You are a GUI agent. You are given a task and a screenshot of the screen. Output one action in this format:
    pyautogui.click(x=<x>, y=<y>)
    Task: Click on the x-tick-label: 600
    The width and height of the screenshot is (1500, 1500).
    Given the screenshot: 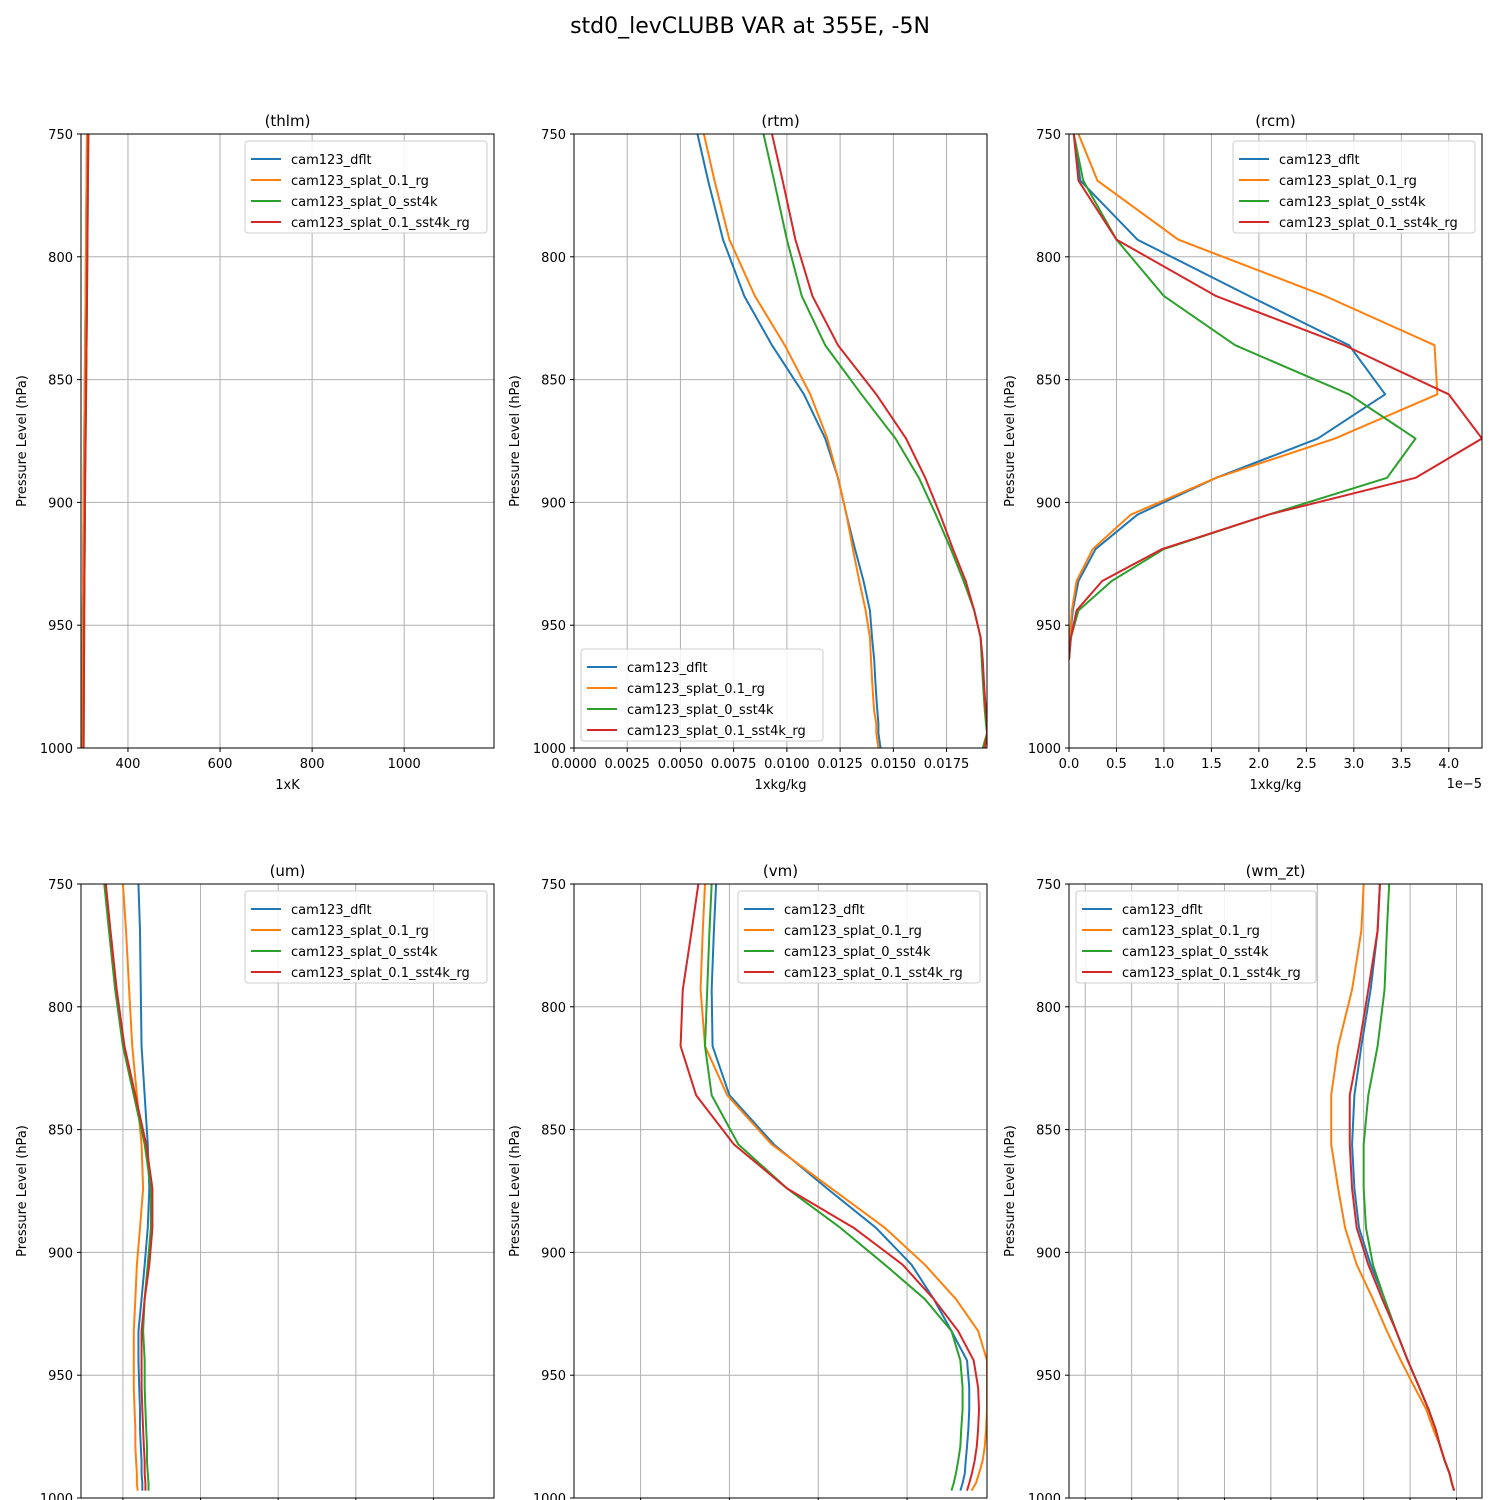 What is the action you would take?
    pyautogui.click(x=220, y=764)
    